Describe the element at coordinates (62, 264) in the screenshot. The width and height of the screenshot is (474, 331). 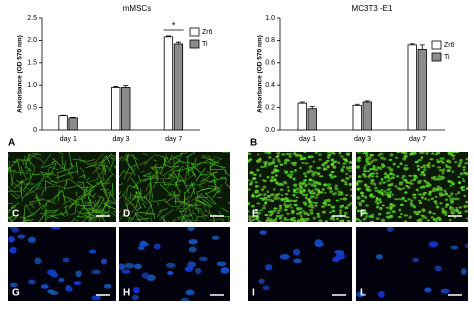
I see `micrograph-bg` at that location.